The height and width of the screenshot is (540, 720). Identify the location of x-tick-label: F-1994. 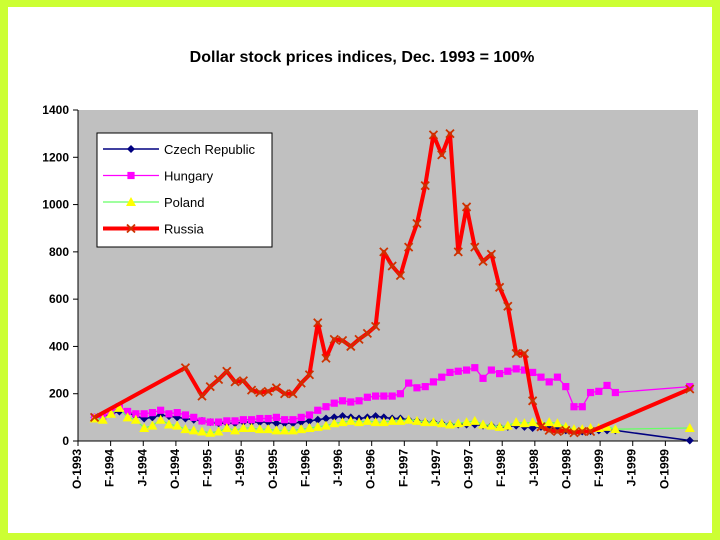
(110, 468).